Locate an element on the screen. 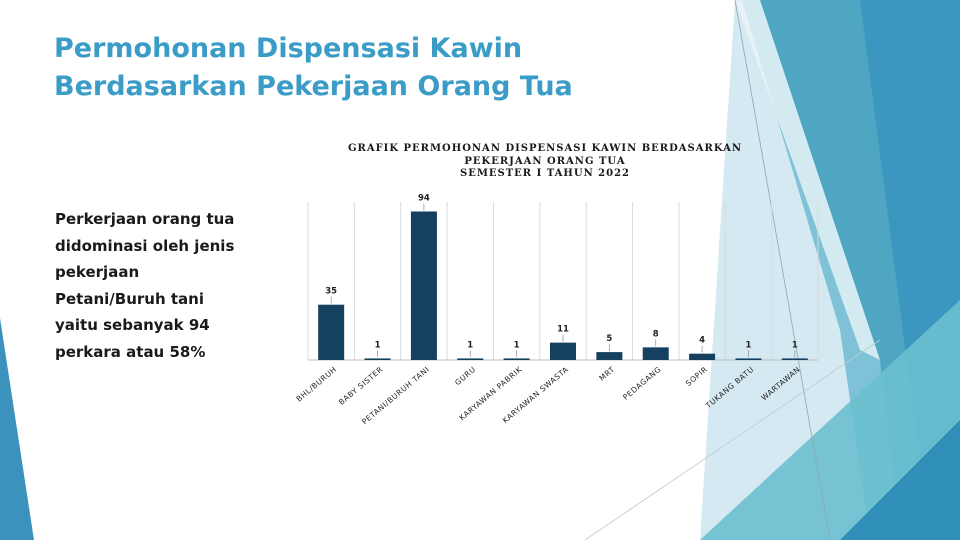  description-line-4: Petani/Buruh tani is located at coordinates (129, 298).